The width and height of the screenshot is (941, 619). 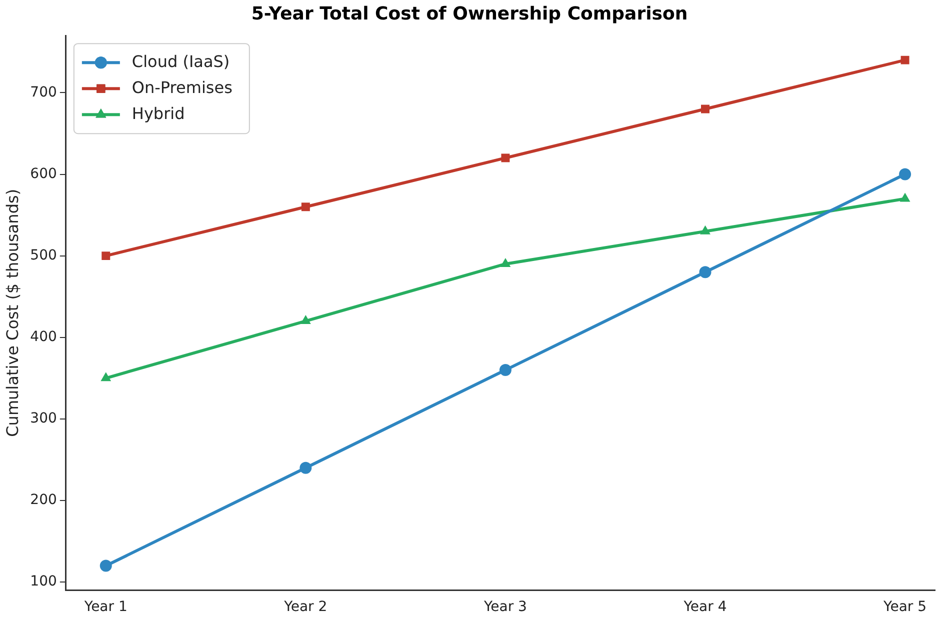 What do you see at coordinates (43, 582) in the screenshot?
I see `y-tick-label: 100` at bounding box center [43, 582].